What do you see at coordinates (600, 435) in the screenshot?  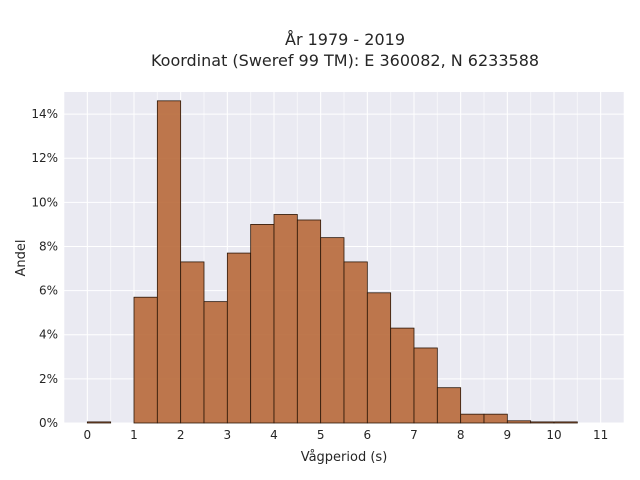 I see `x-tick-label: 11` at bounding box center [600, 435].